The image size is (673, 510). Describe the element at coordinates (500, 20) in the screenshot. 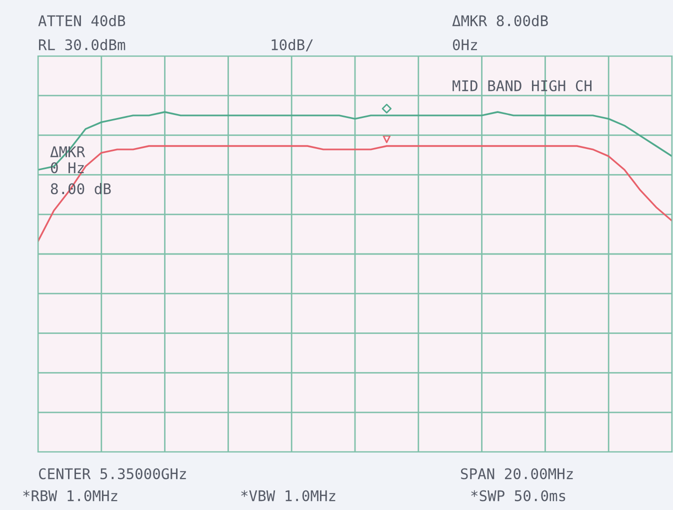

I see `text: ΔMKR 8.00dB` at that location.